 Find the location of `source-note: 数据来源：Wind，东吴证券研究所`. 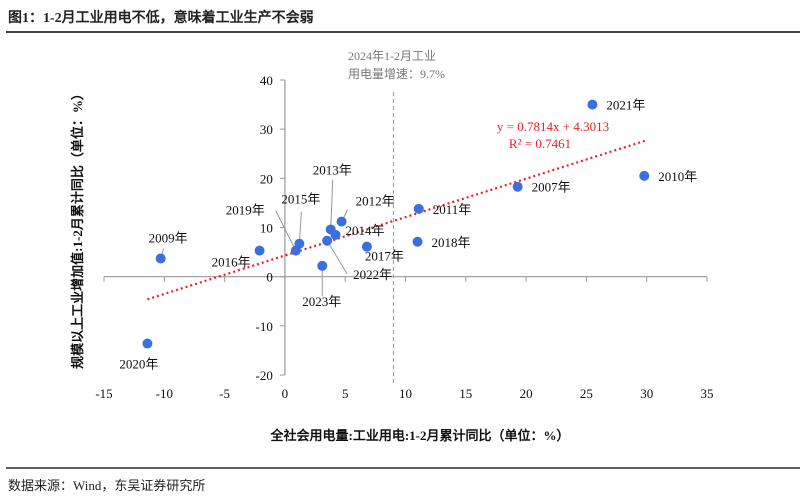

source-note: 数据来源：Wind，东吴证券研究所 is located at coordinates (106, 485).